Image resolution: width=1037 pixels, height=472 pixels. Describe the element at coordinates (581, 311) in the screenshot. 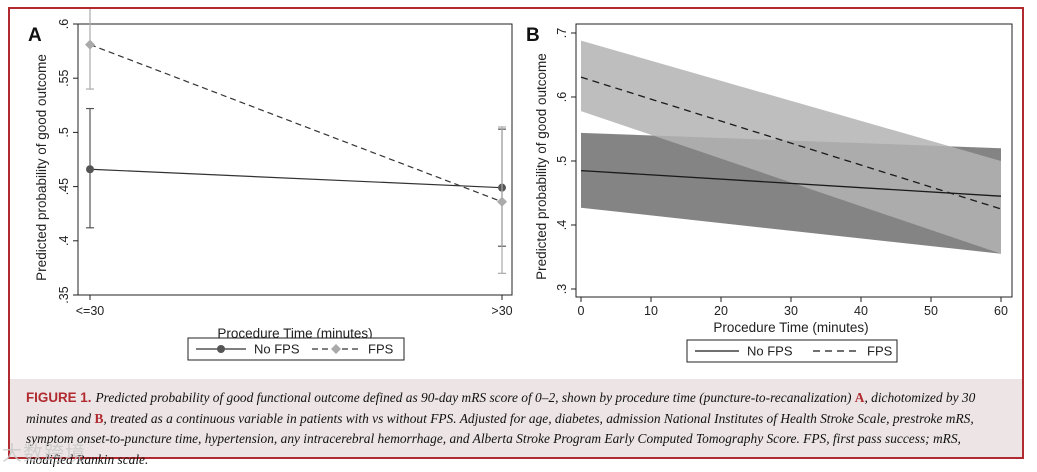

I see `x-tick-label-b: 0` at that location.